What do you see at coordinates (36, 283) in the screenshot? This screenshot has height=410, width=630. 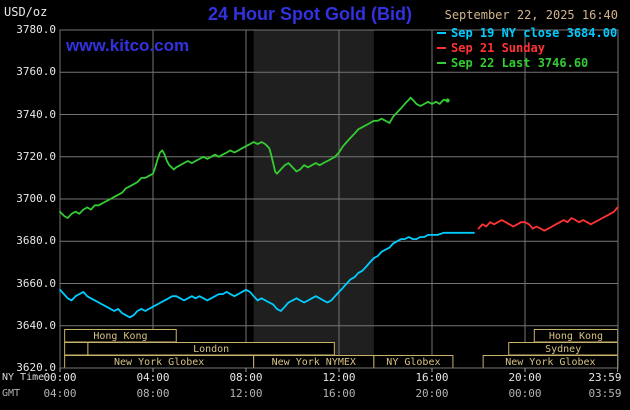 I see `y-axis-label: 3660.0` at bounding box center [36, 283].